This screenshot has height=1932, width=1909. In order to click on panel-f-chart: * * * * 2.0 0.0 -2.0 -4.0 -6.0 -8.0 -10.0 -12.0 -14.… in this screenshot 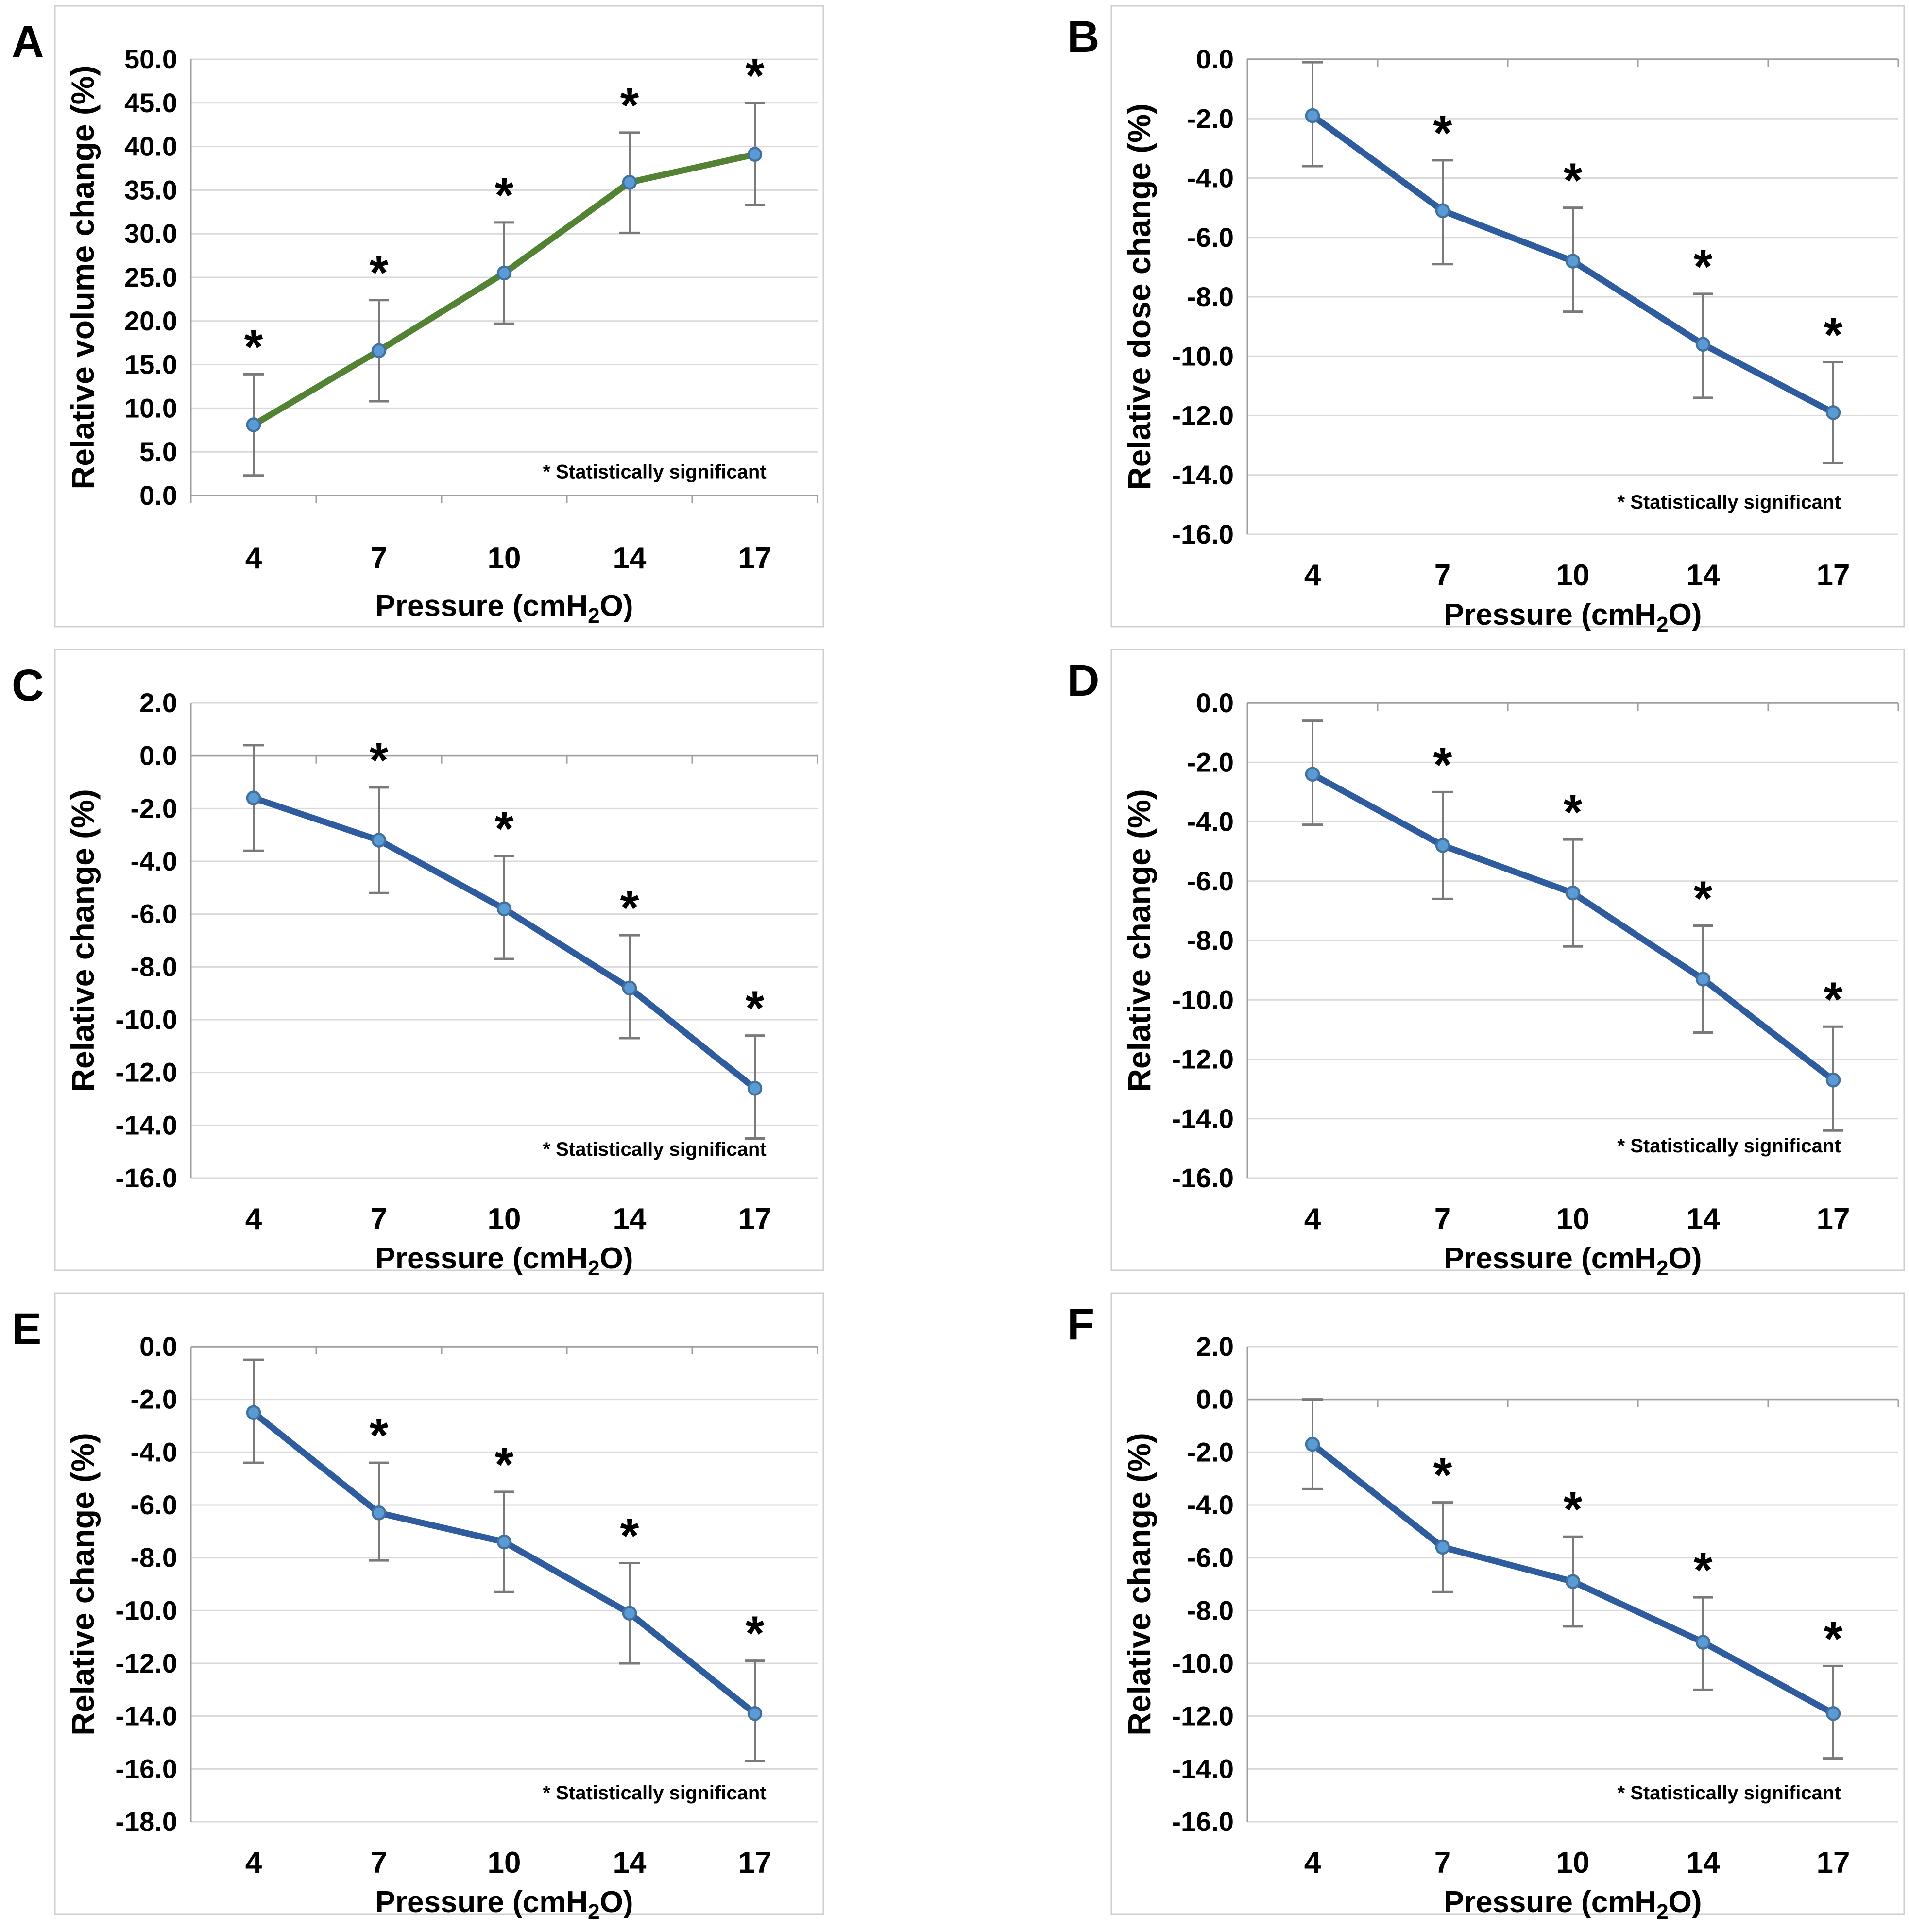, I will do `click(1508, 1608)`.